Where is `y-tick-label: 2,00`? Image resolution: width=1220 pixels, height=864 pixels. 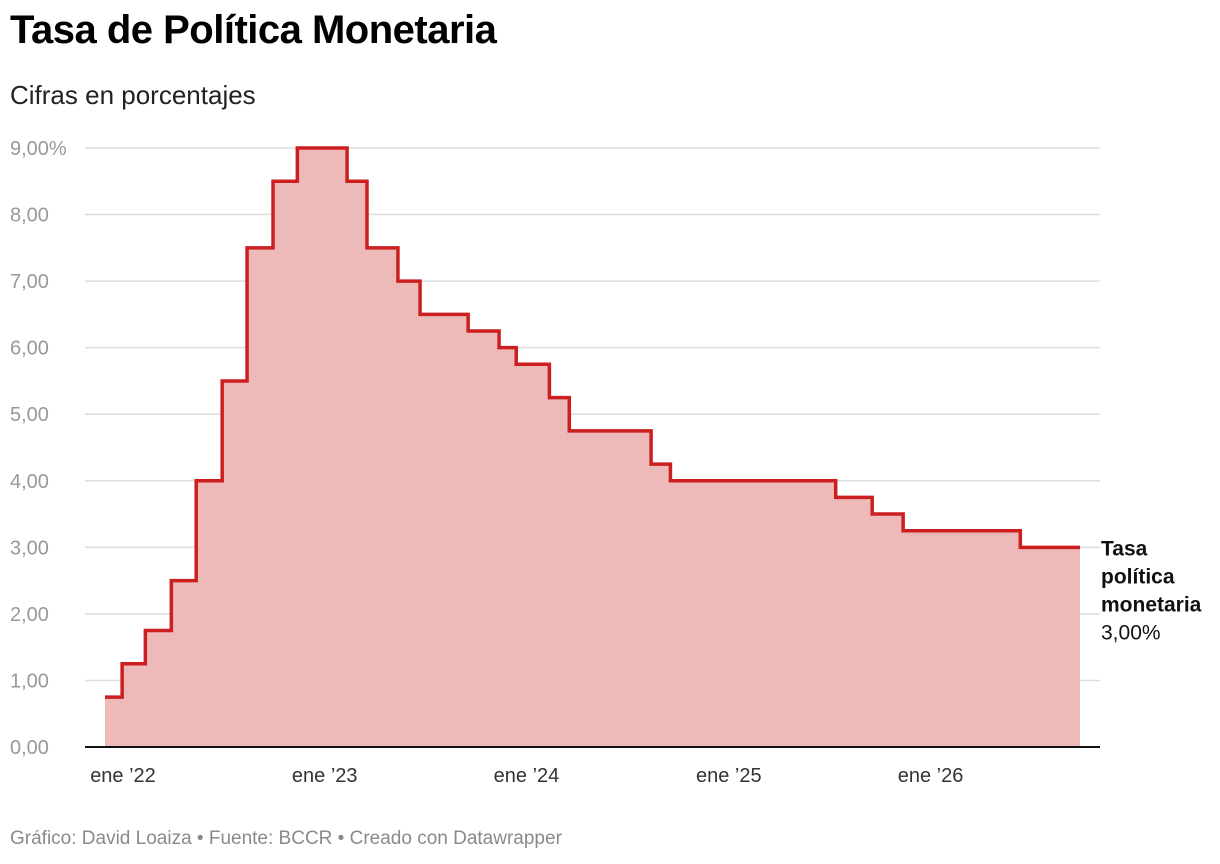
y-tick-label: 2,00 is located at coordinates (29, 615).